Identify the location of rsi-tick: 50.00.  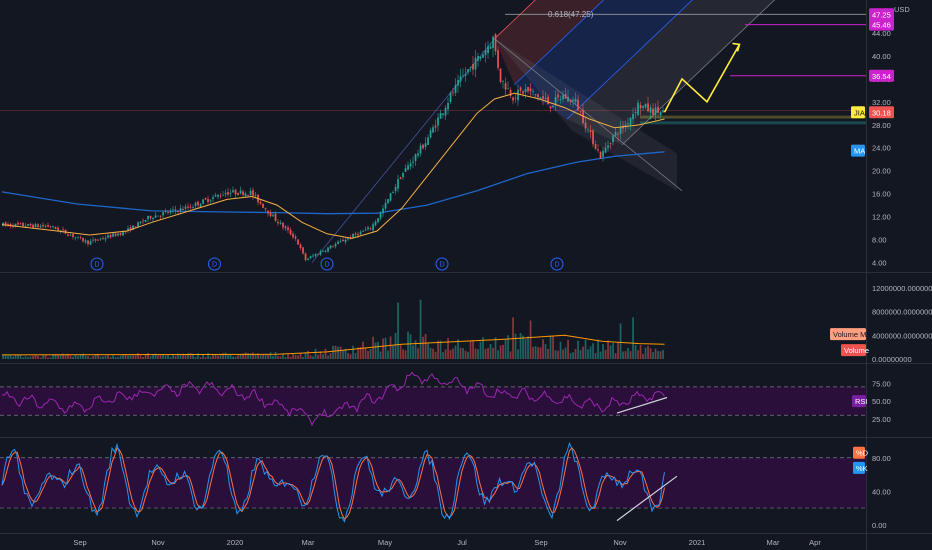
(881, 401).